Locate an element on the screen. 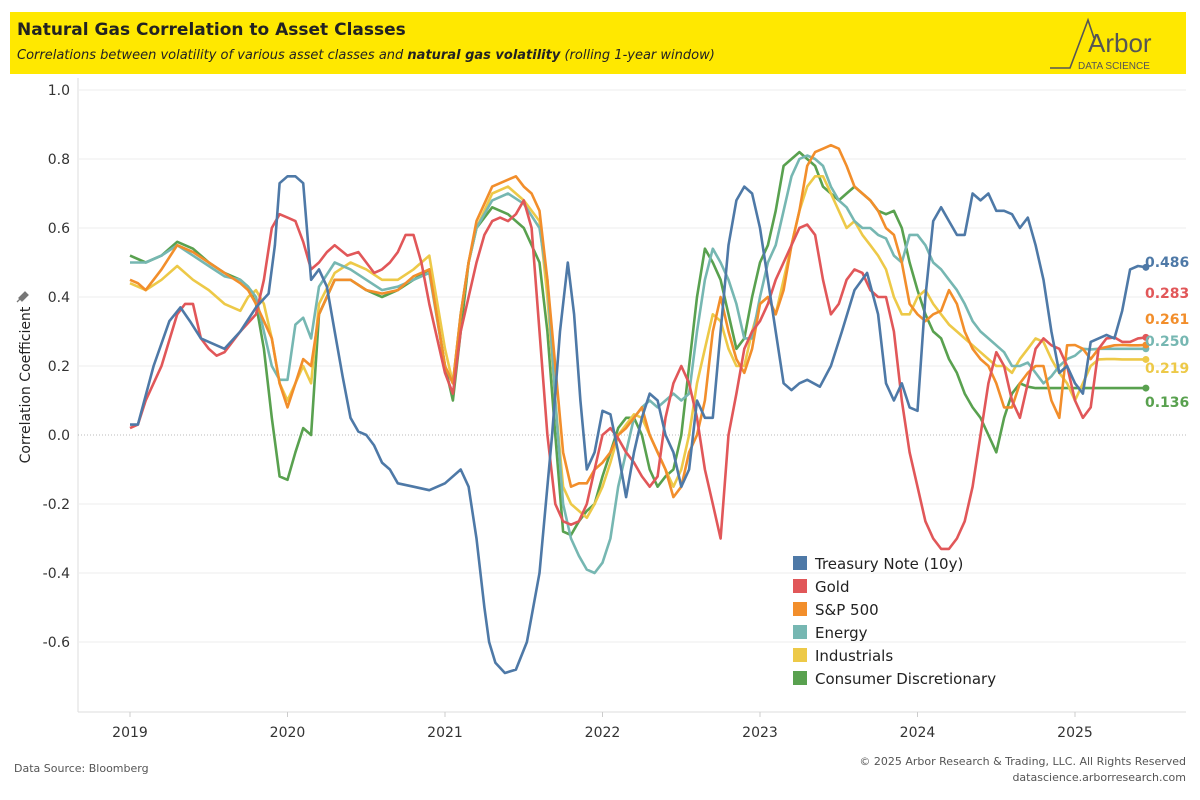 The height and width of the screenshot is (800, 1200). y-tick-label: 0.2 is located at coordinates (59, 367).